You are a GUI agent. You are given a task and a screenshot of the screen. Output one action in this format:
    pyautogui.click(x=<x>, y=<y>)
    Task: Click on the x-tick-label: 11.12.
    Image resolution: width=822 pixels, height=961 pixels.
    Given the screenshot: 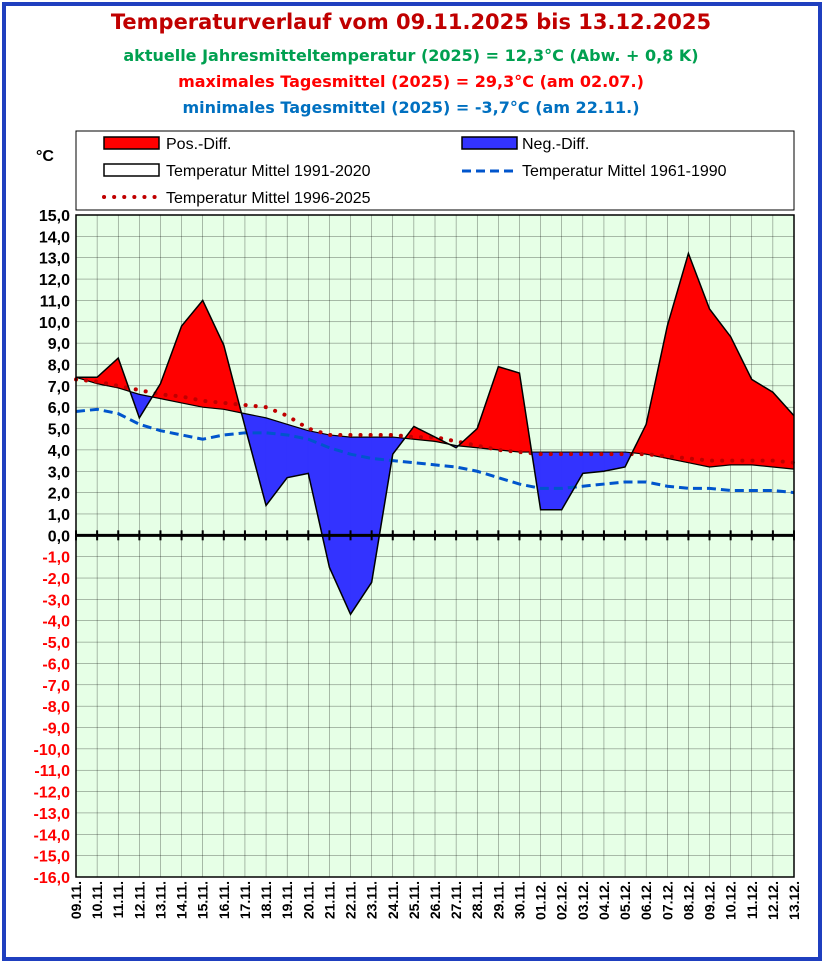 What is the action you would take?
    pyautogui.click(x=752, y=900)
    